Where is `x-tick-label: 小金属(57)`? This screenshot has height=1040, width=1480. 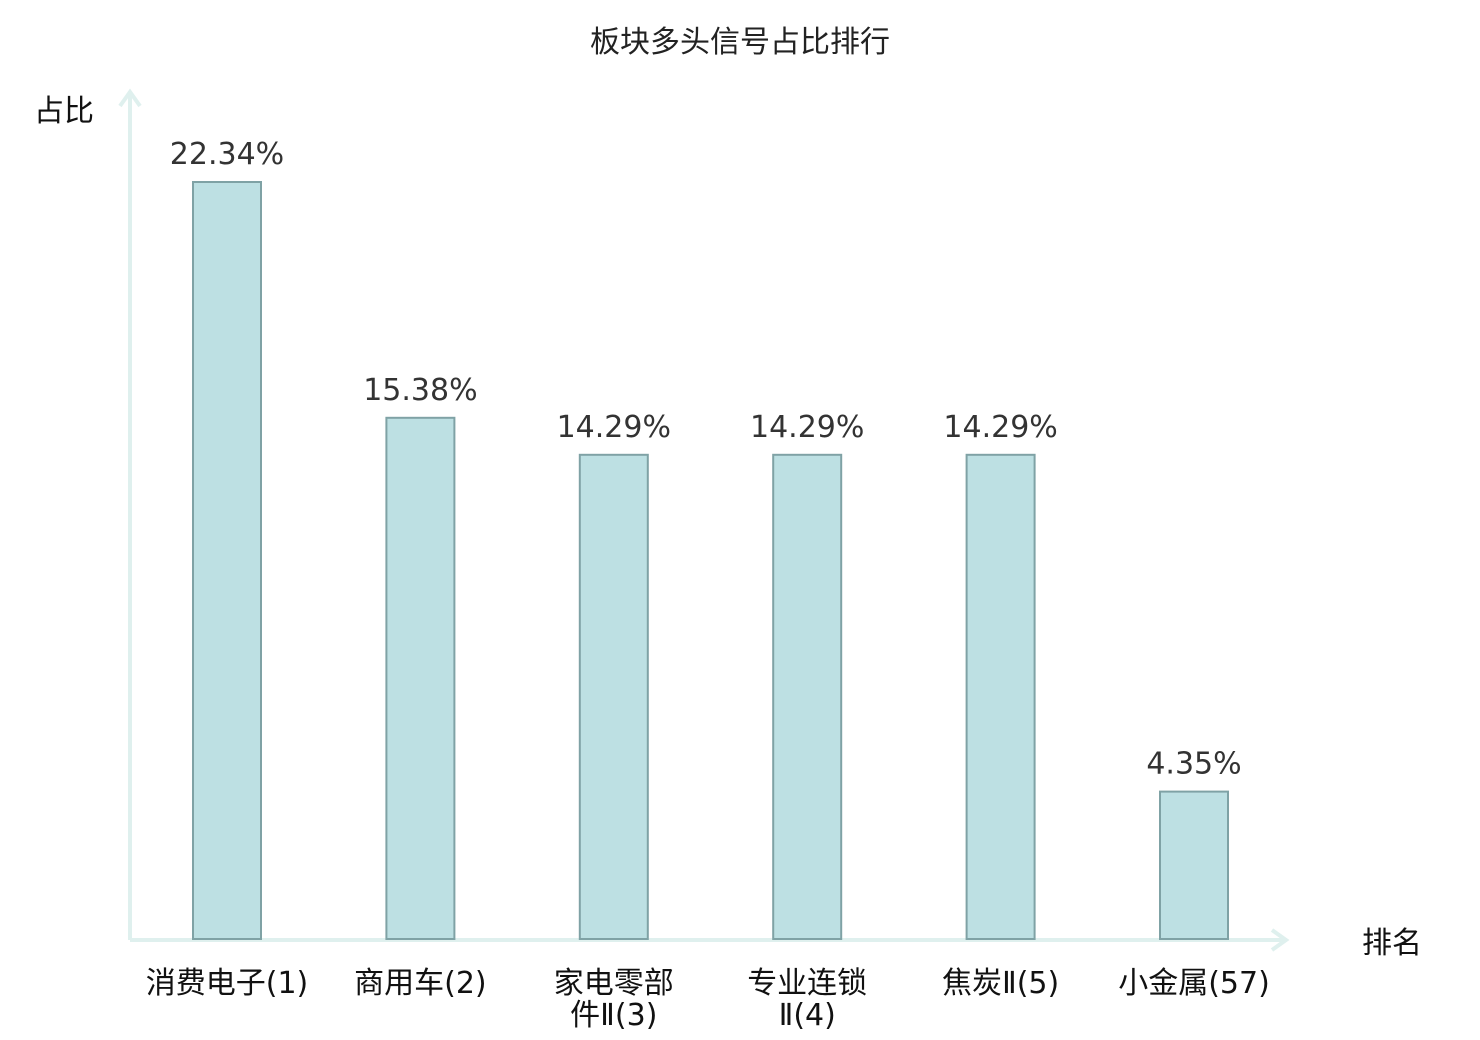
x-tick-label: 小金属(57) is located at coordinates (1194, 983).